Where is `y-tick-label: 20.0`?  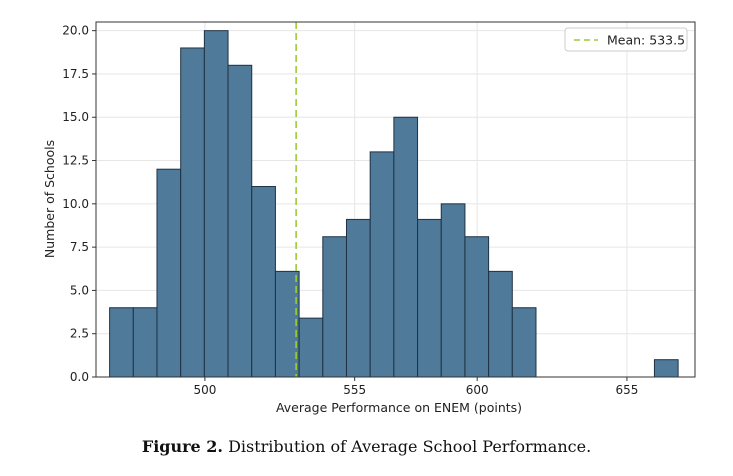 y-tick-label: 20.0 is located at coordinates (75, 31).